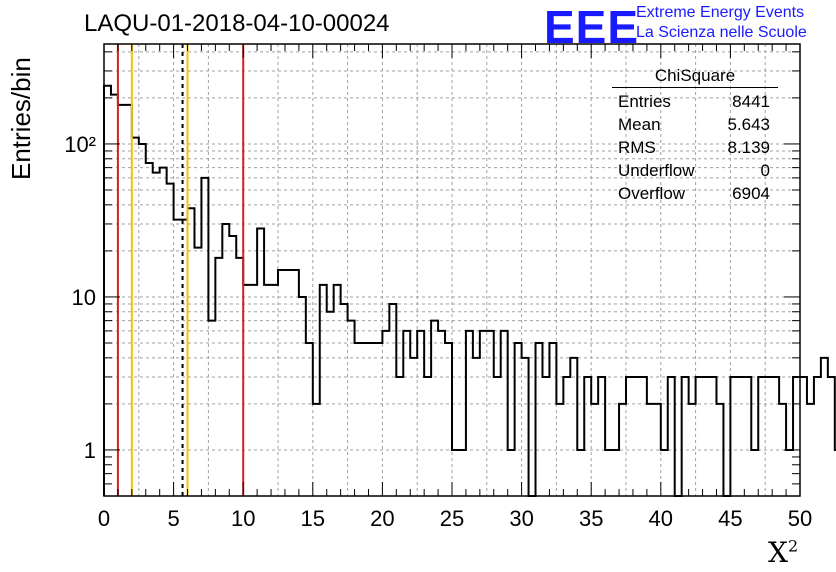 Image resolution: width=836 pixels, height=572 pixels. Describe the element at coordinates (644, 101) in the screenshot. I see `stats-label: Entries` at that location.